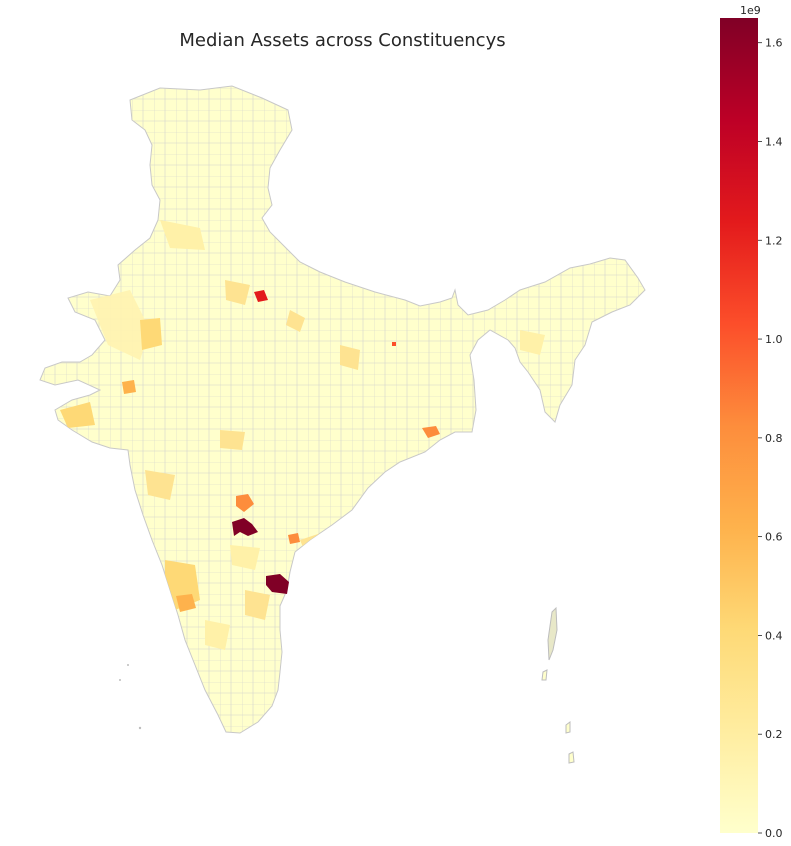 The image size is (791, 846). I want to click on andaman-islands, so click(558, 685).